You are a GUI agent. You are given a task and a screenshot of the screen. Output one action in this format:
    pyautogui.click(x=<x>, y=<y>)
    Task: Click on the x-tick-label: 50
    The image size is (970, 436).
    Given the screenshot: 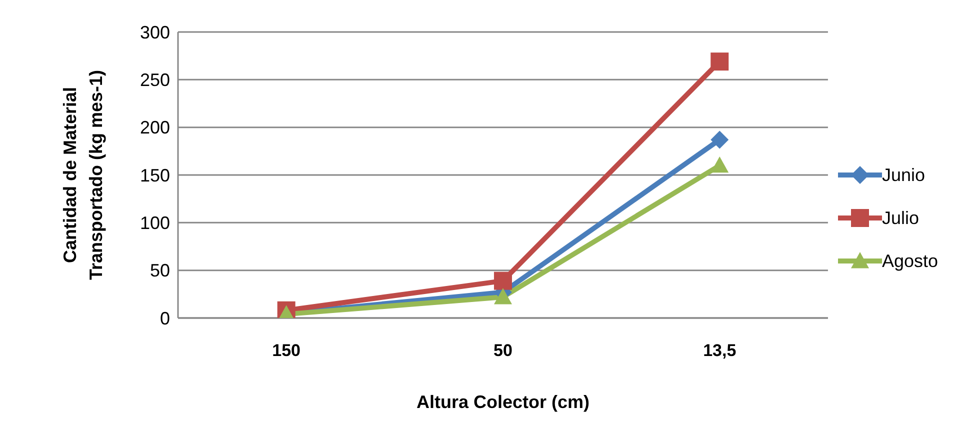 What is the action you would take?
    pyautogui.click(x=503, y=350)
    